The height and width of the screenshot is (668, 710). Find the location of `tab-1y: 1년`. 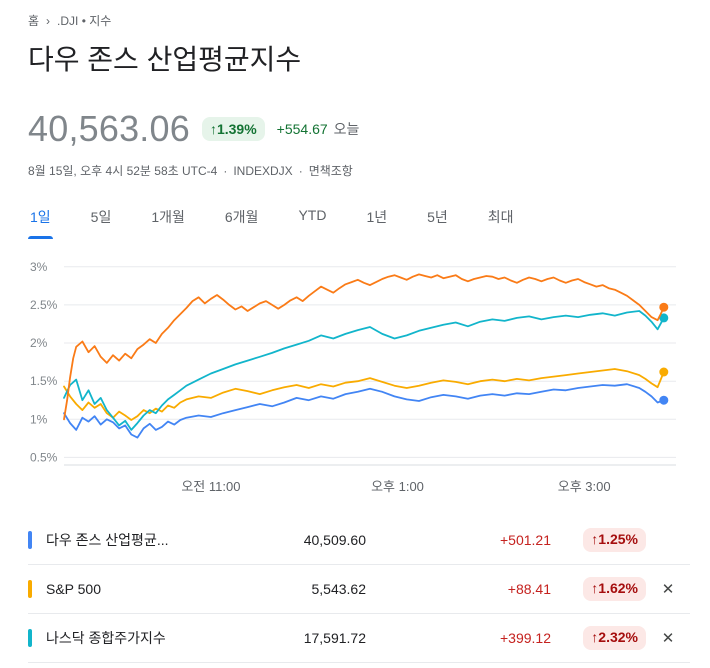

tab-1y: 1년 is located at coordinates (377, 217).